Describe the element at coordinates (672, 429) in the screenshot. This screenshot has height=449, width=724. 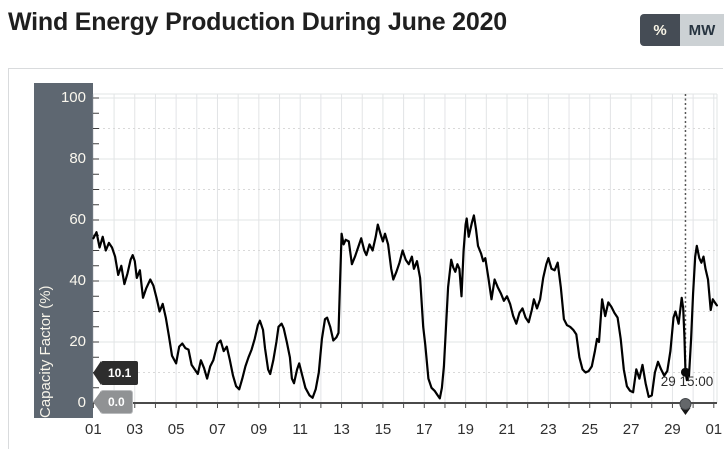
I see `x-tick-label: 29` at that location.